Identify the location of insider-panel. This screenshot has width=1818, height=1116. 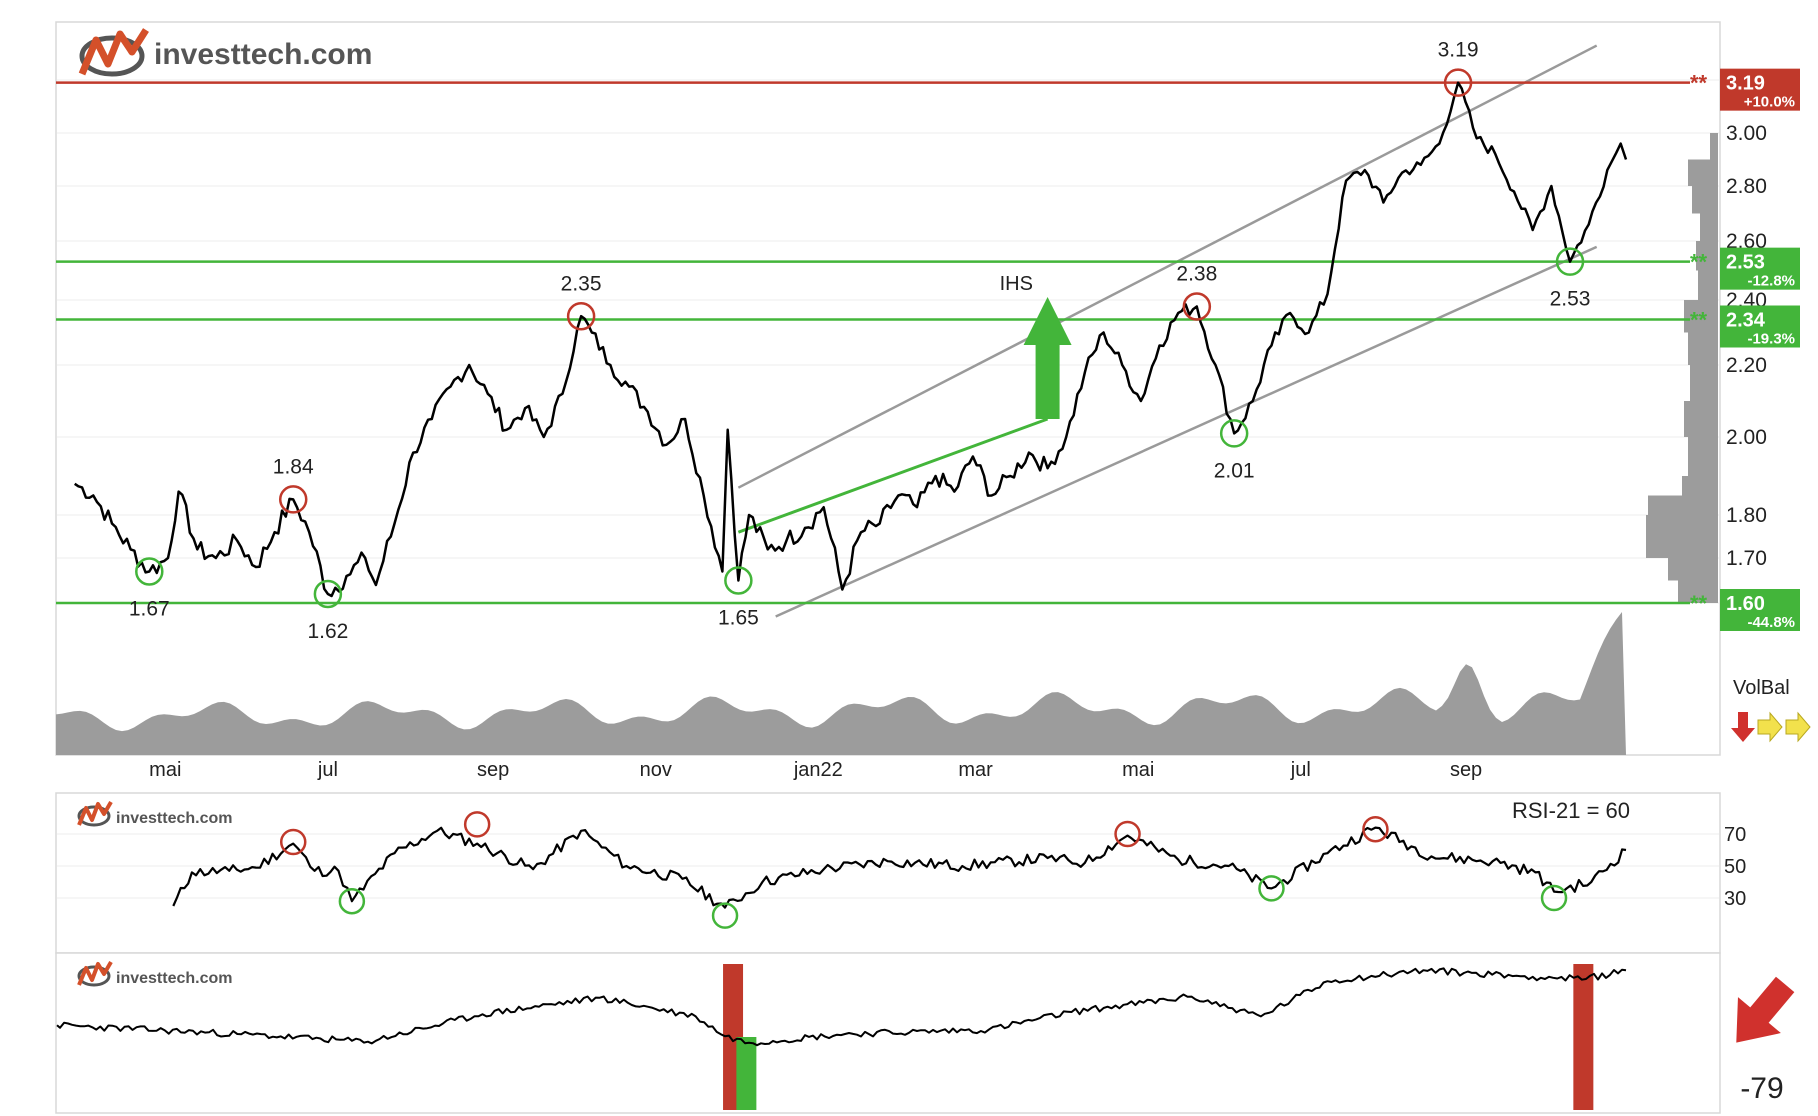
(841, 1037).